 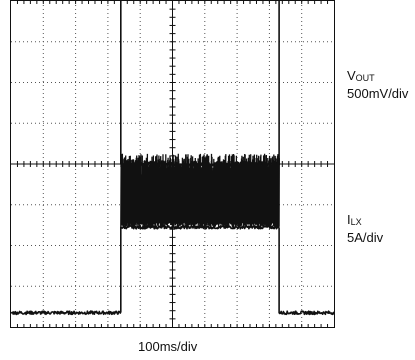 What do you see at coordinates (351, 75) in the screenshot?
I see `vout-label-main: V` at bounding box center [351, 75].